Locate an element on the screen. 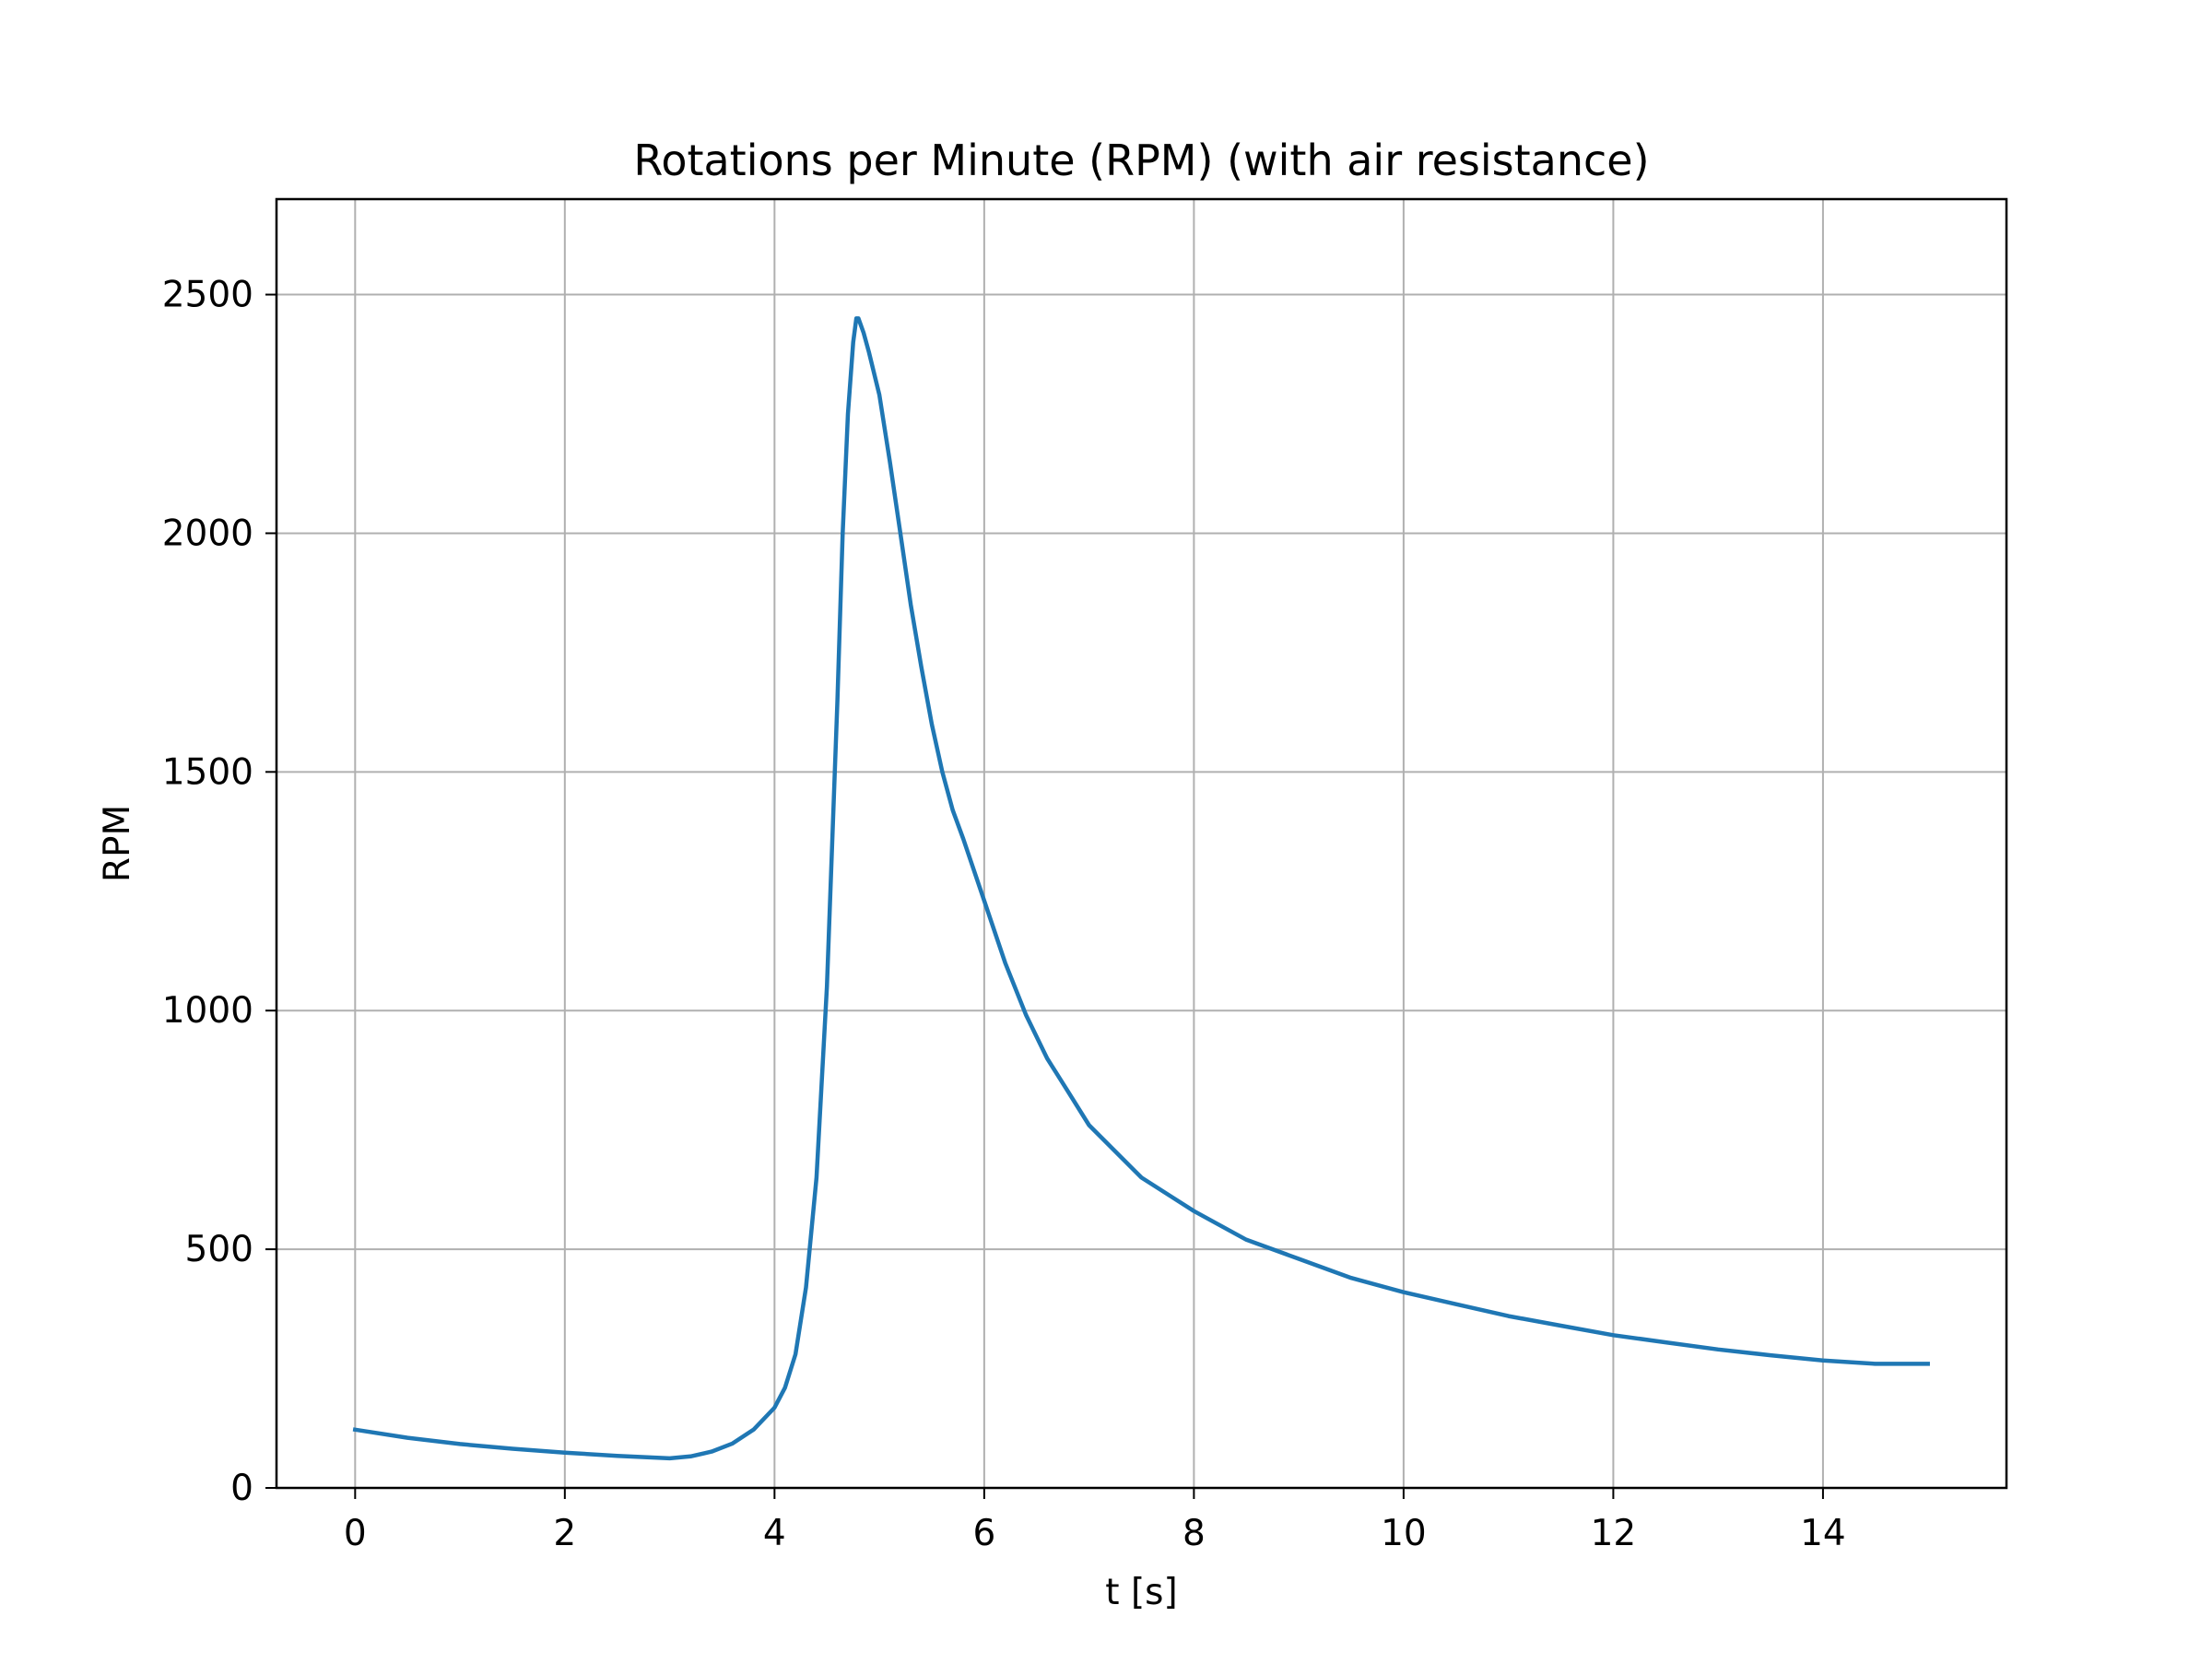 The image size is (2212, 1664). x-tick-label: 2 is located at coordinates (564, 1533).